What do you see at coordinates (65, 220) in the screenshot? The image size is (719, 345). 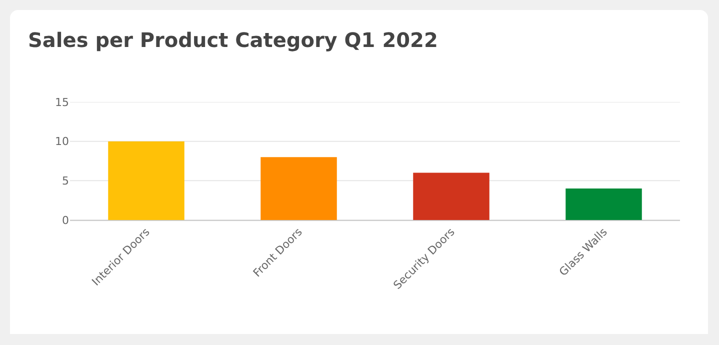 I see `y-tick-label: 0` at bounding box center [65, 220].